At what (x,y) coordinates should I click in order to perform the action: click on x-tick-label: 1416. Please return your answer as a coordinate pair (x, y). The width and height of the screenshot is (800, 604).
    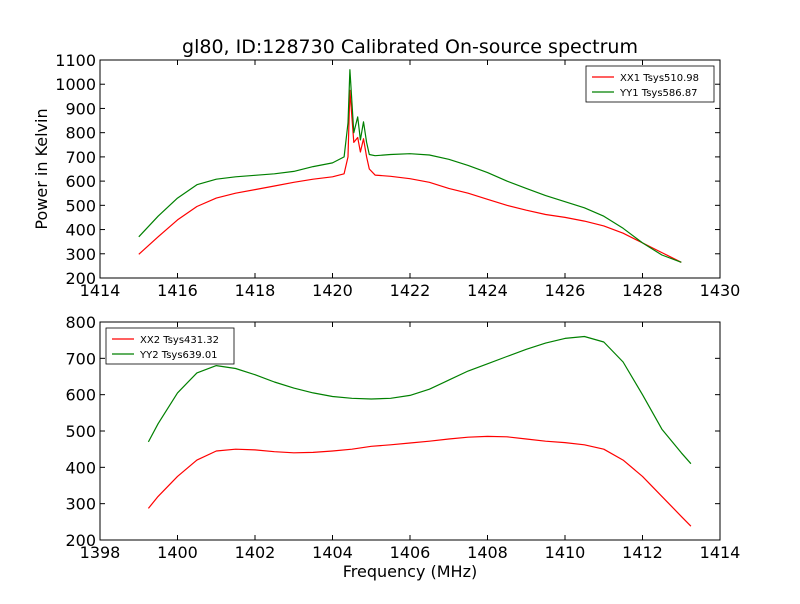
    Looking at the image, I should click on (177, 290).